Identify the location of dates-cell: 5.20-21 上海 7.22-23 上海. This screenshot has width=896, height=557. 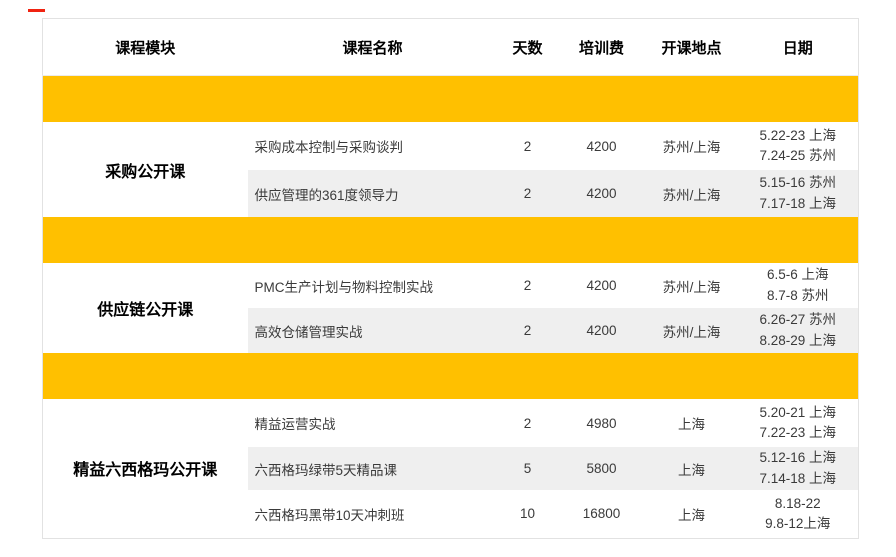
(798, 423).